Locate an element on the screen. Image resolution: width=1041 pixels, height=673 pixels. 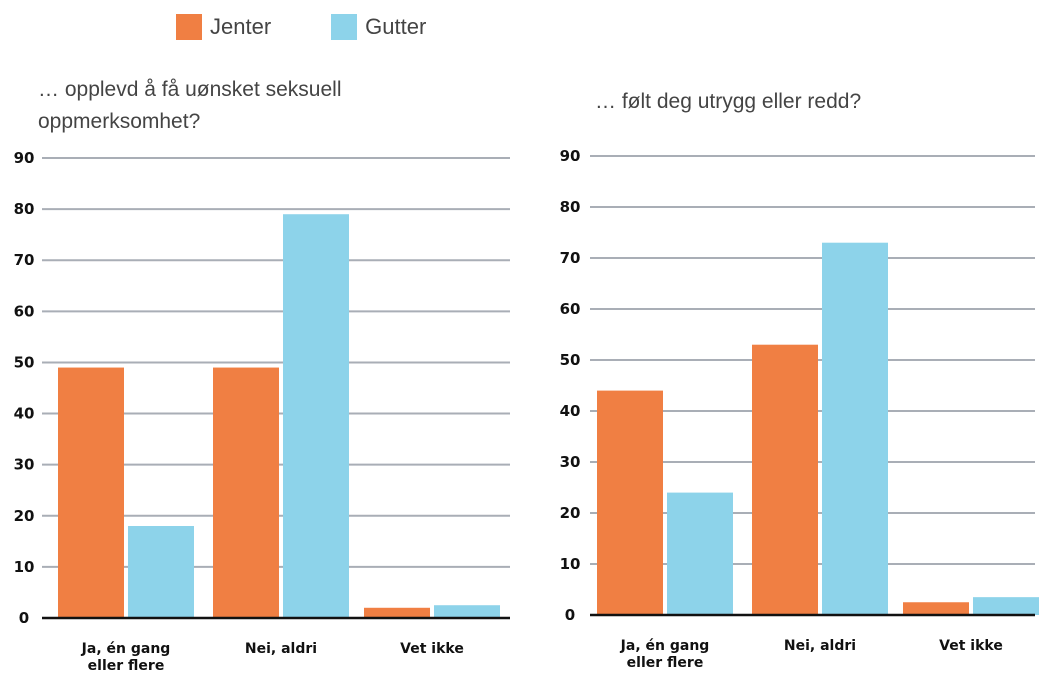
legend-item-jenter: Jenter is located at coordinates (223, 27).